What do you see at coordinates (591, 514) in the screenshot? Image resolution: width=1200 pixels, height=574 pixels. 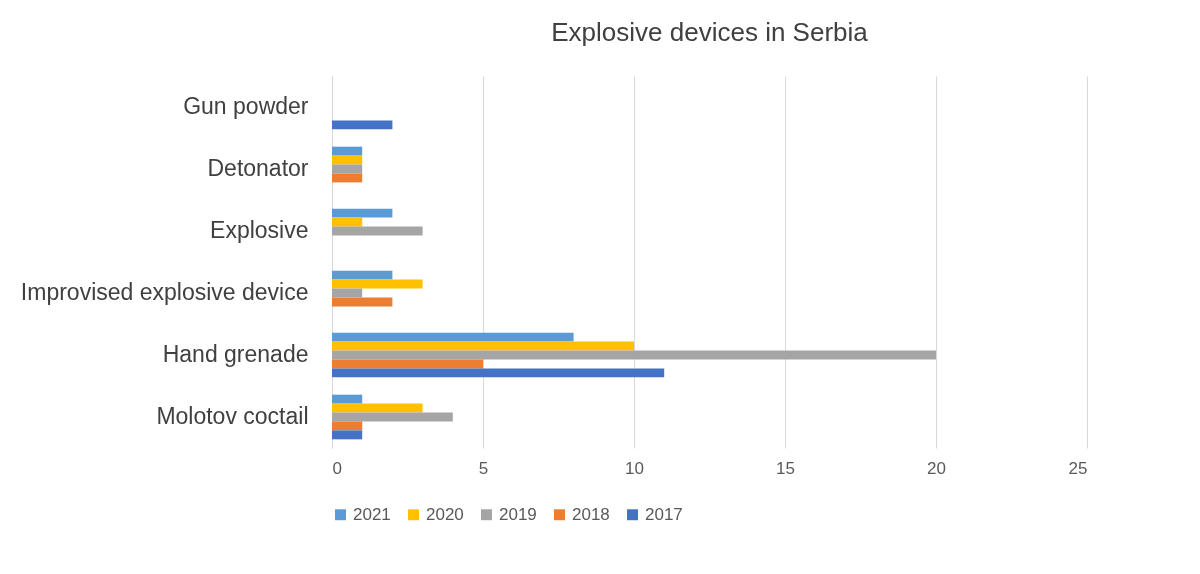 I see `legend-label: 2018` at bounding box center [591, 514].